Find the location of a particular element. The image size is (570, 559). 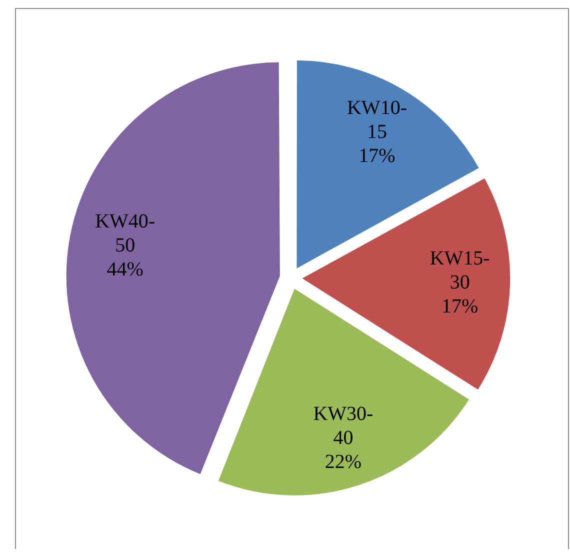

data-label: 44% is located at coordinates (125, 269).